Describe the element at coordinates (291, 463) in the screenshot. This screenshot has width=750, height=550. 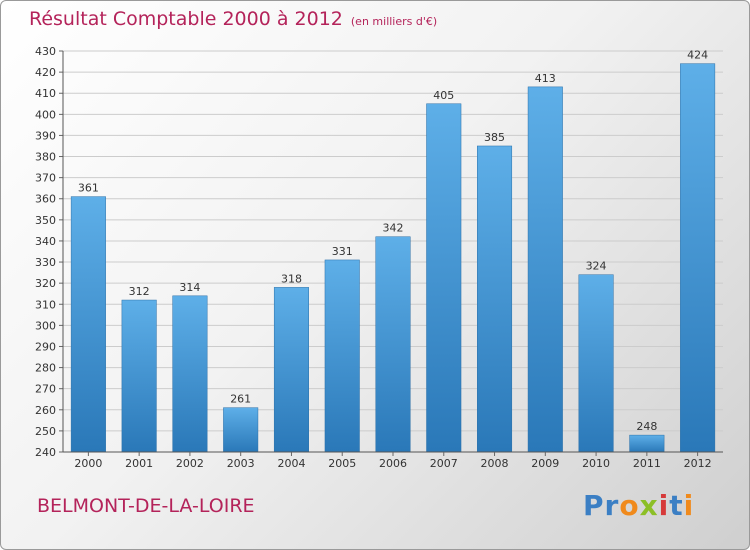
I see `x-tick-label: 2004` at that location.